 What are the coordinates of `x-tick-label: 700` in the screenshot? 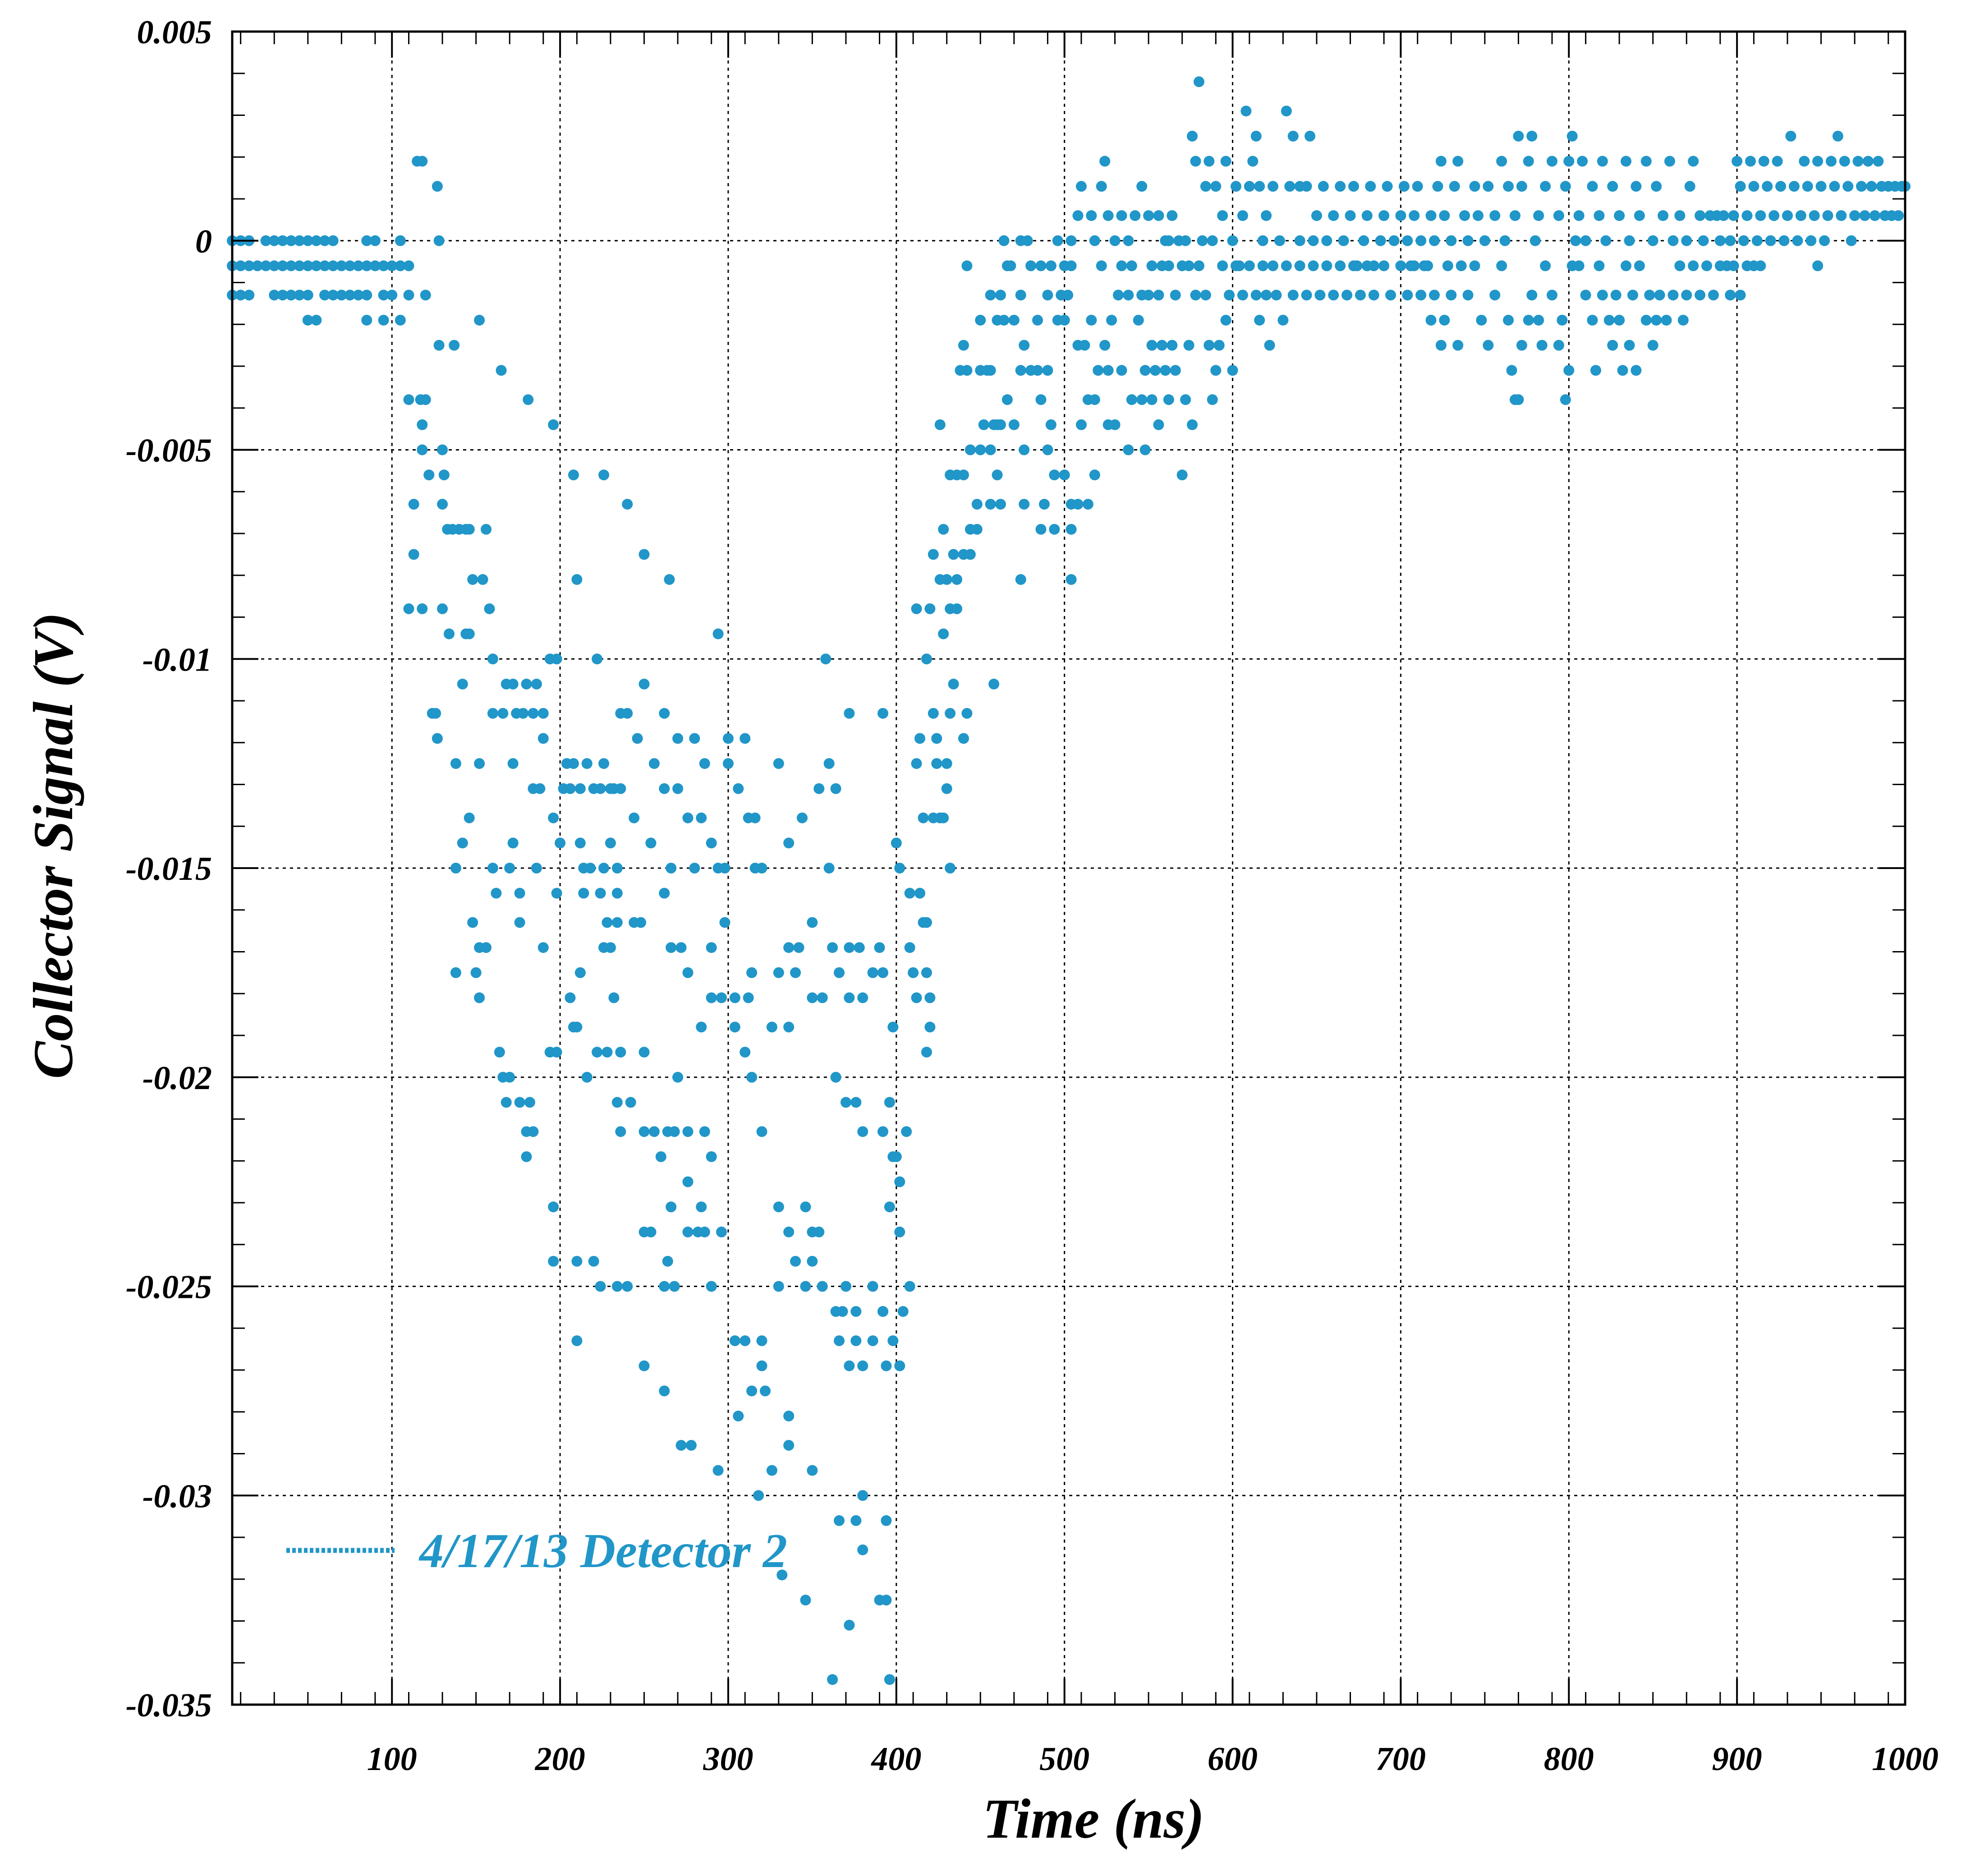 It's located at (1401, 1759).